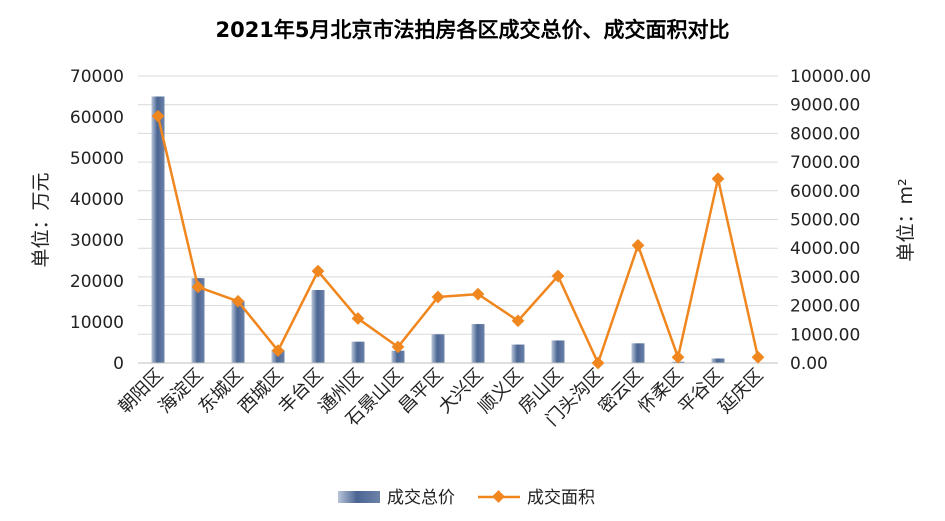 This screenshot has width=945, height=521. Describe the element at coordinates (830, 77) in the screenshot. I see `right-tick-label: 10000.00` at that location.